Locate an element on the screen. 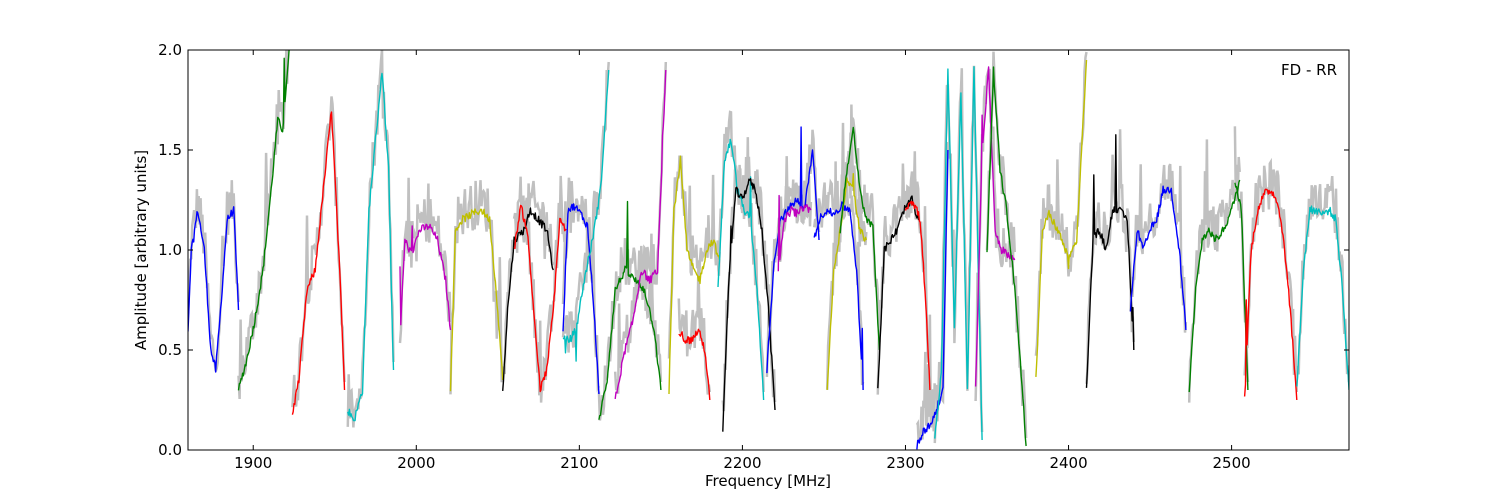  x-tick-label: 2200 is located at coordinates (742, 463).